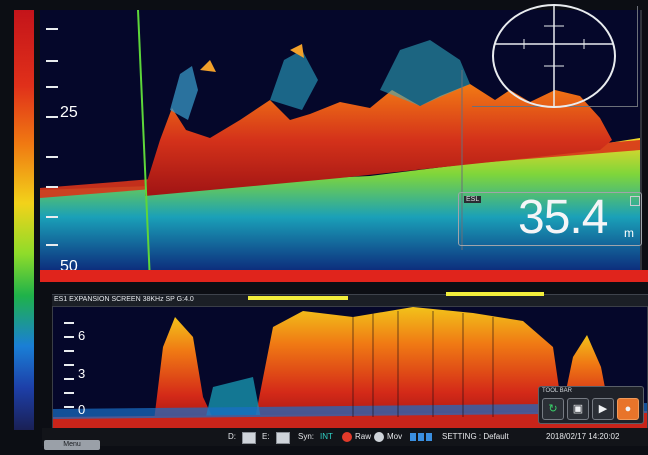 This screenshot has height=455, width=648. What do you see at coordinates (298, 298) in the screenshot?
I see `range-marker-a` at bounding box center [298, 298].